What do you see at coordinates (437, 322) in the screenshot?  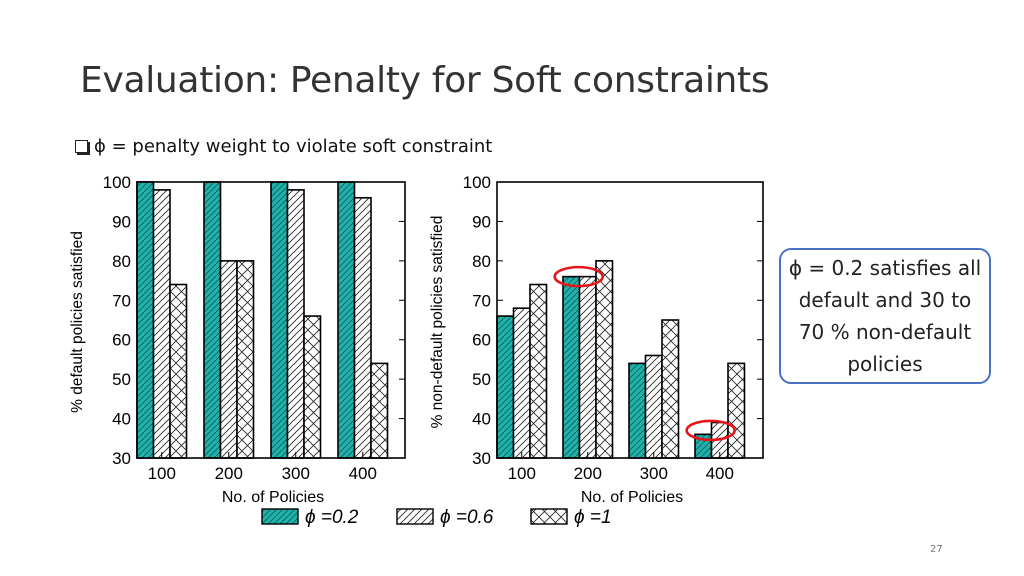 I see `y-axis-label: % non-default policies satisfied` at bounding box center [437, 322].